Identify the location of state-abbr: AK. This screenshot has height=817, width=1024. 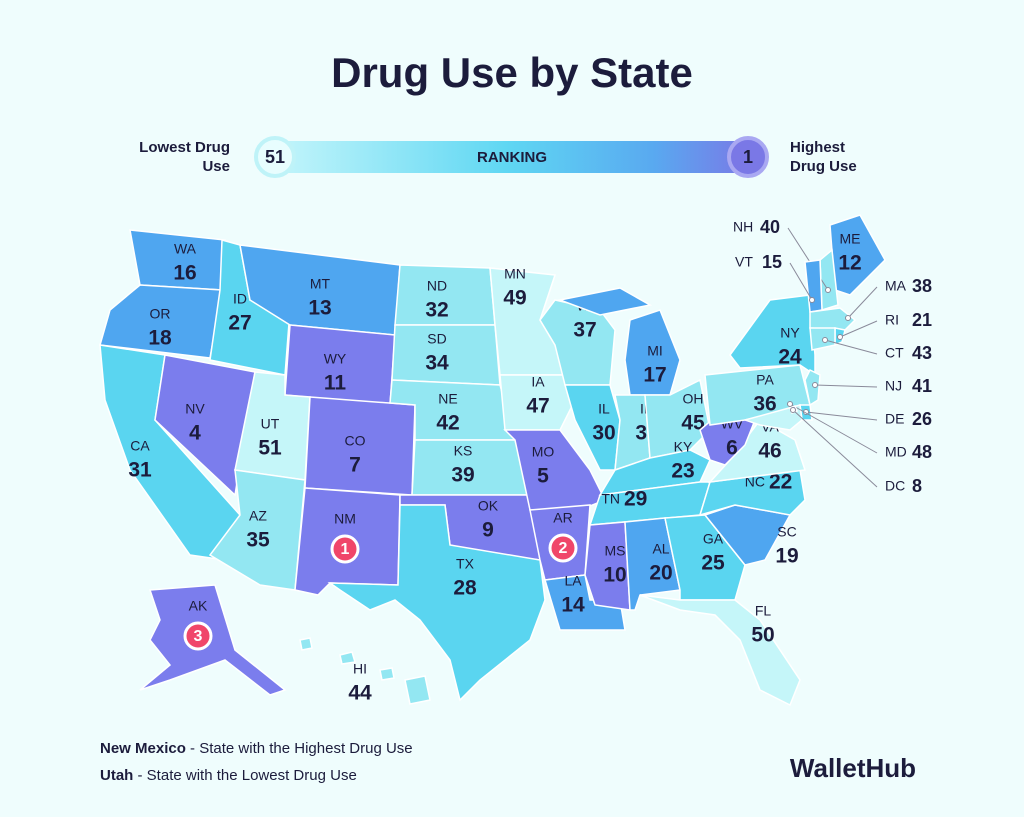
(198, 606).